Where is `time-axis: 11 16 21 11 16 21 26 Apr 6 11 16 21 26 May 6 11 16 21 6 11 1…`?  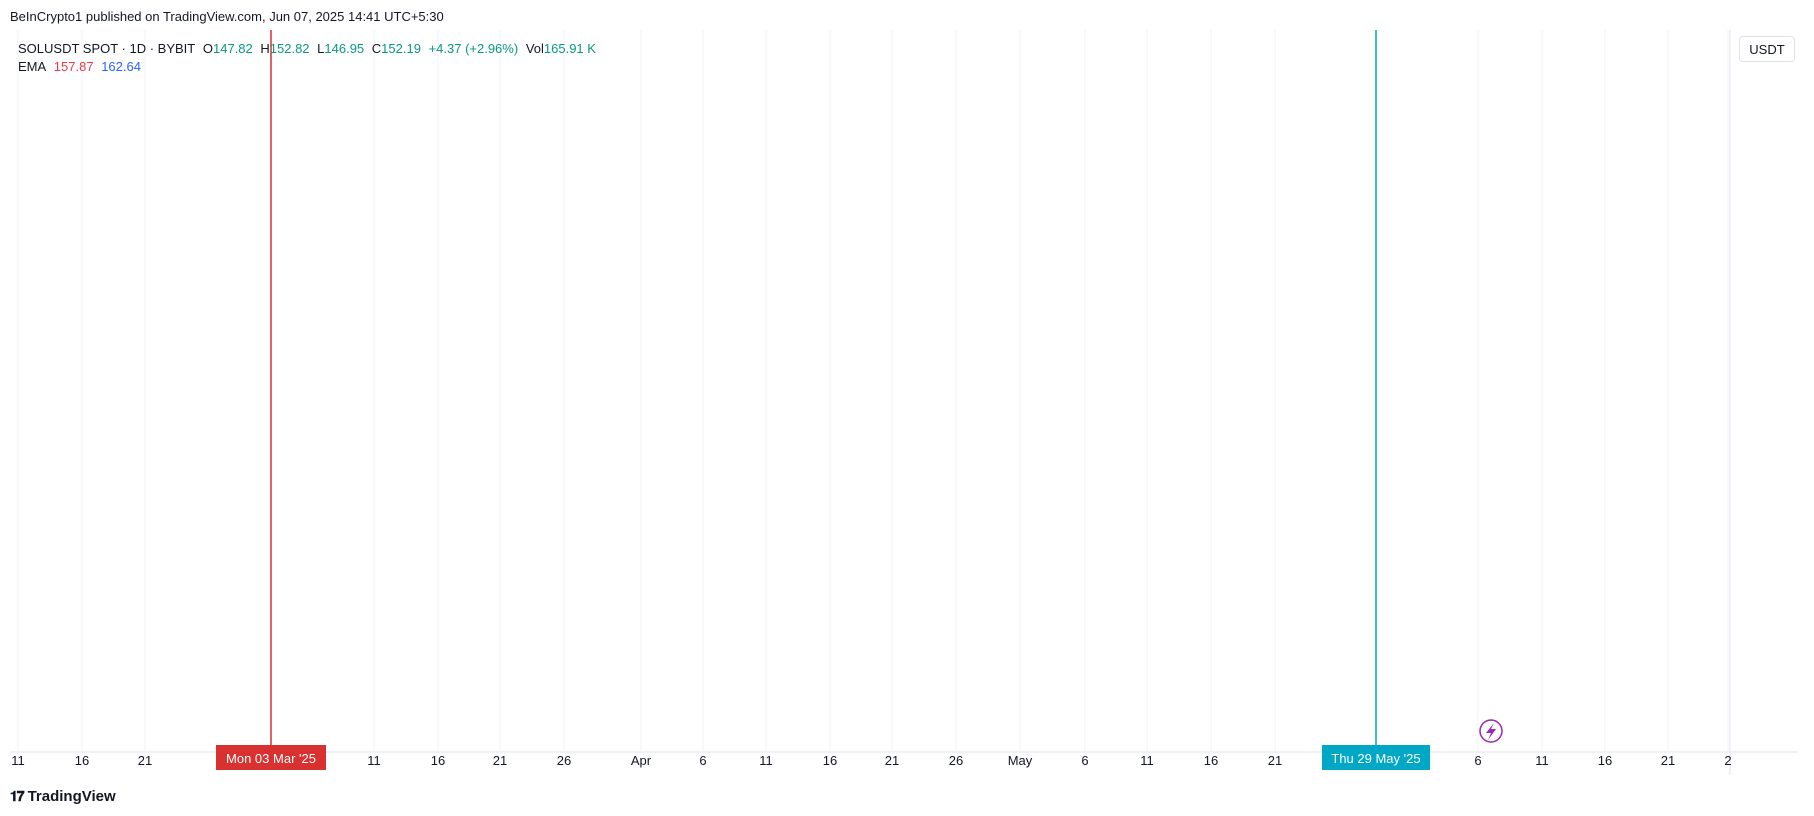
time-axis: 11 16 21 11 16 21 26 Apr 6 11 16 21 26 May 6 11 16 21 6 11 1… is located at coordinates (871, 757).